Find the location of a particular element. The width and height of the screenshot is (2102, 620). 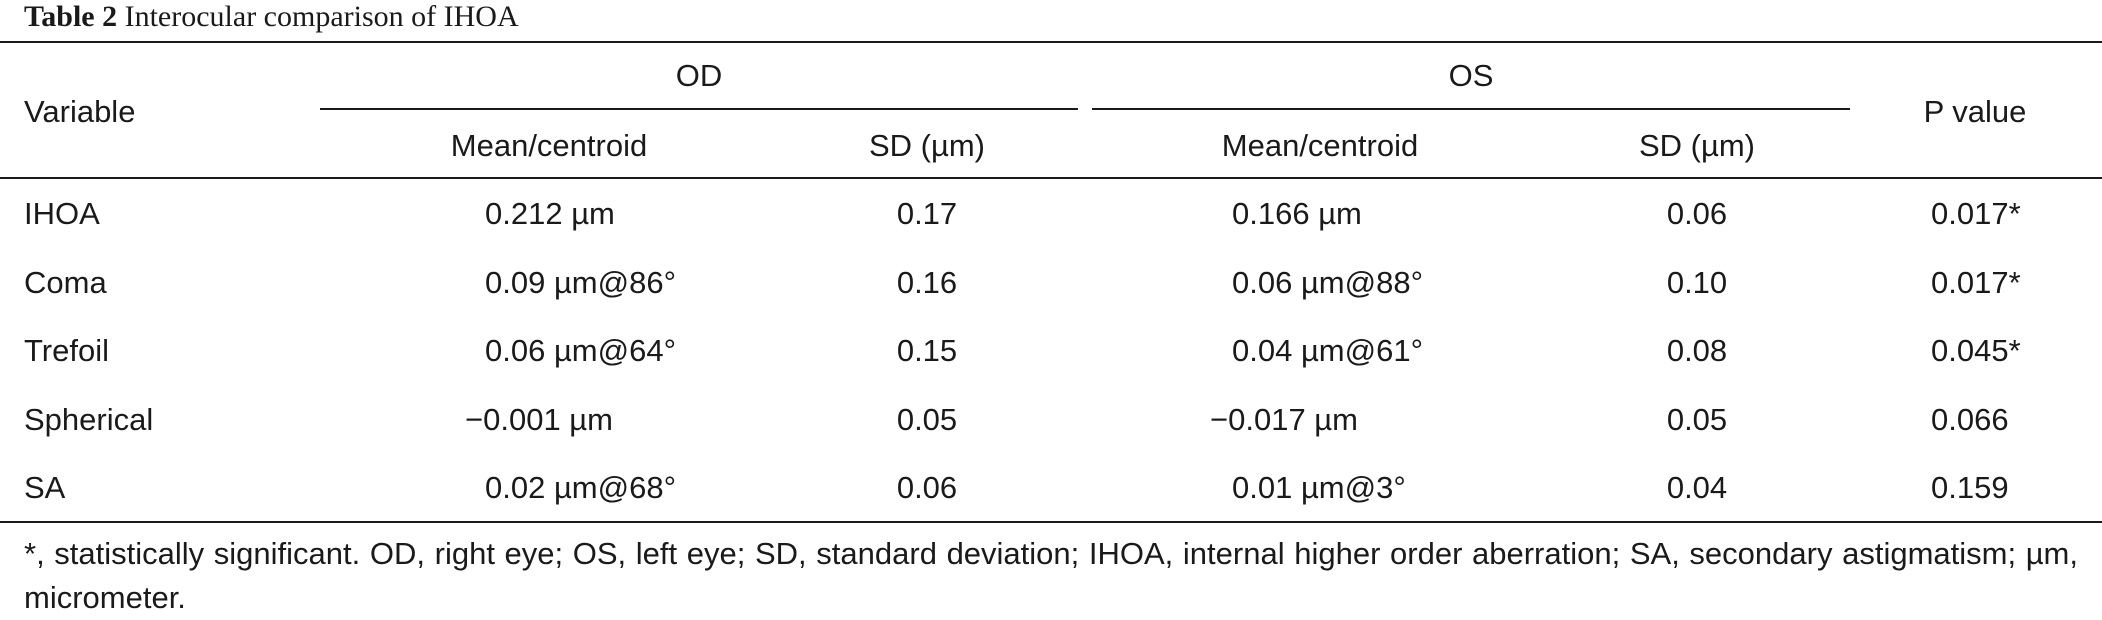

header-os-sd: SD (µm) is located at coordinates (1697, 145).